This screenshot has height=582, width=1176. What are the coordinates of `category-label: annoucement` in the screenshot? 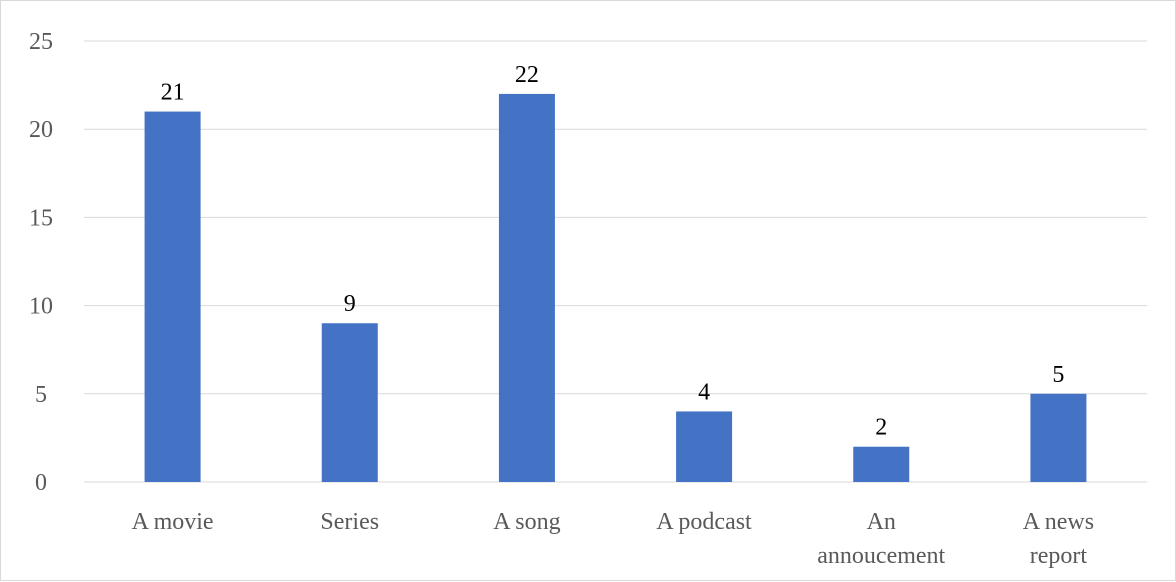 It's located at (881, 556).